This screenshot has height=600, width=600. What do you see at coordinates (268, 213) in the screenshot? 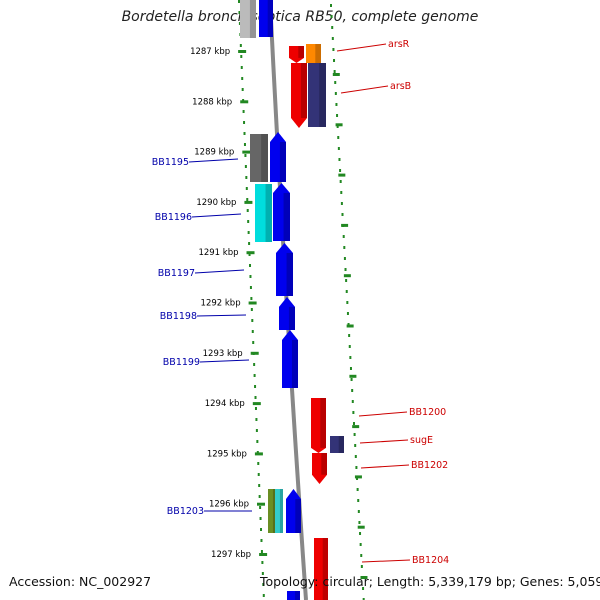
I see `gene-cyan-block-shade` at bounding box center [268, 213].